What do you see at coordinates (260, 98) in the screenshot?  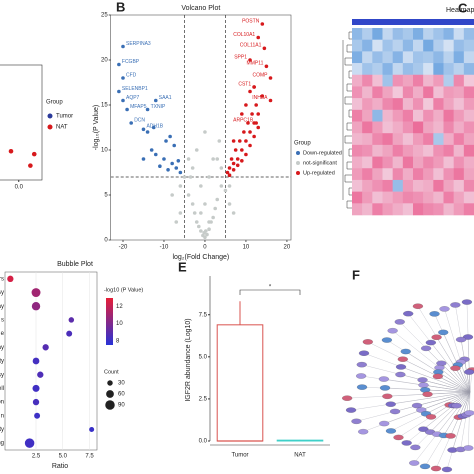 I see `gene-label: INHBA` at bounding box center [260, 98].